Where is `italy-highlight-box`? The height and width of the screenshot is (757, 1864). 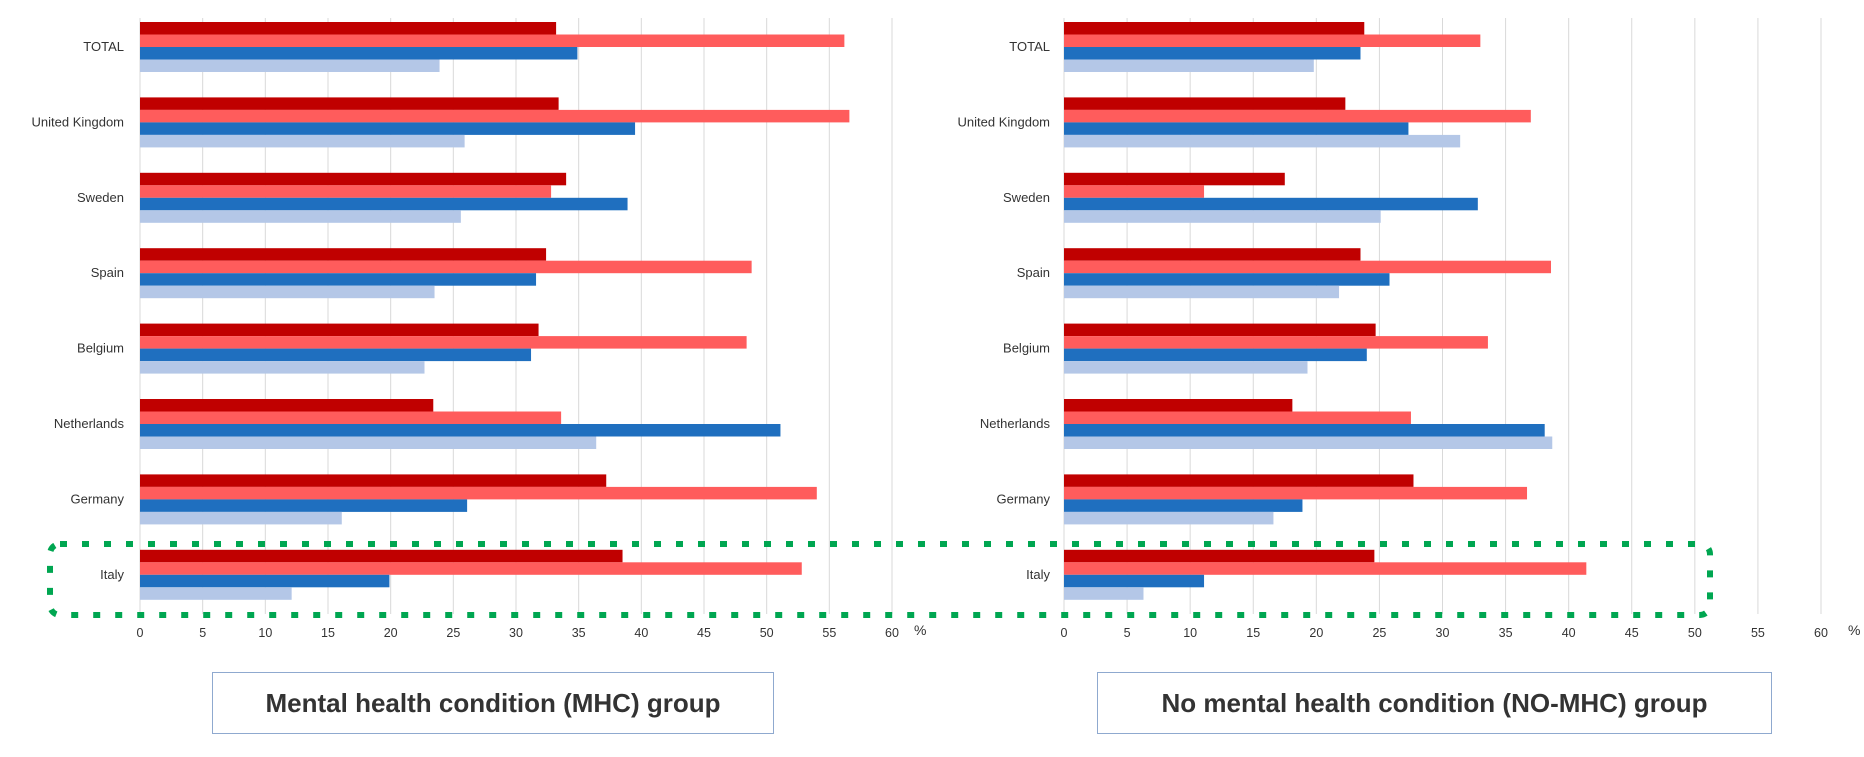 italy-highlight-box is located at coordinates (880, 579).